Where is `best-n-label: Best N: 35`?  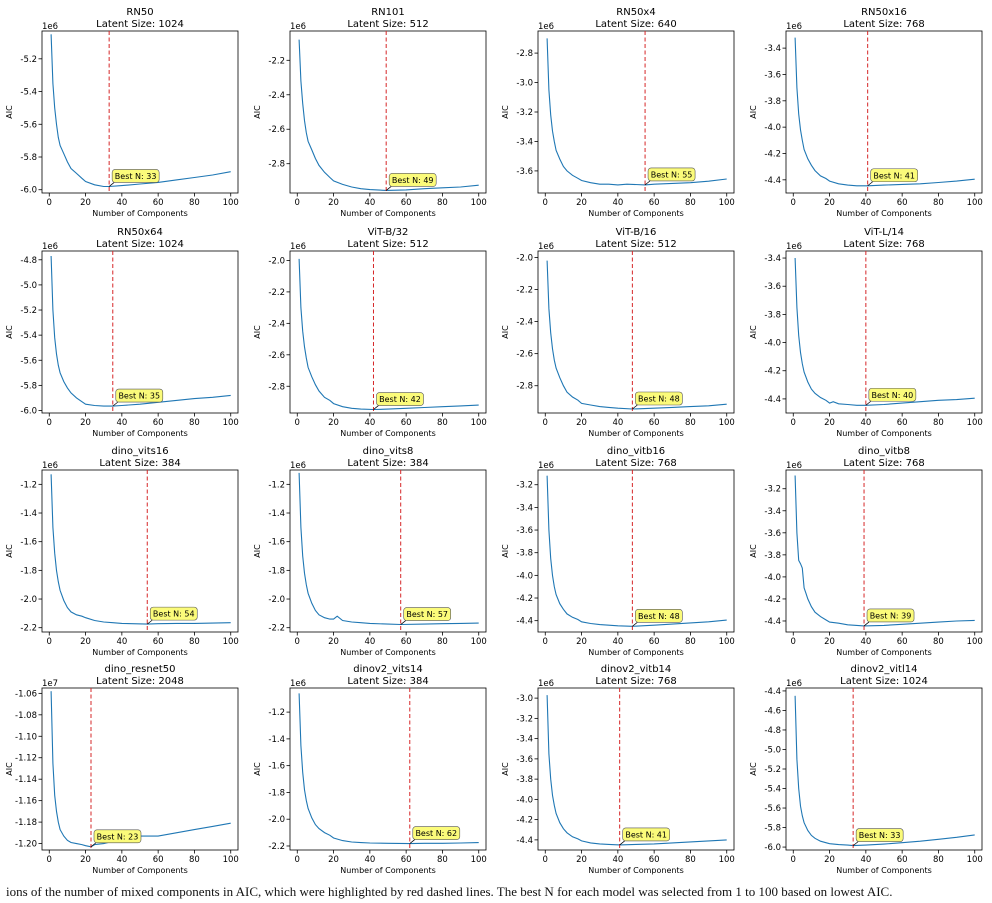
best-n-label: Best N: 35 is located at coordinates (139, 396).